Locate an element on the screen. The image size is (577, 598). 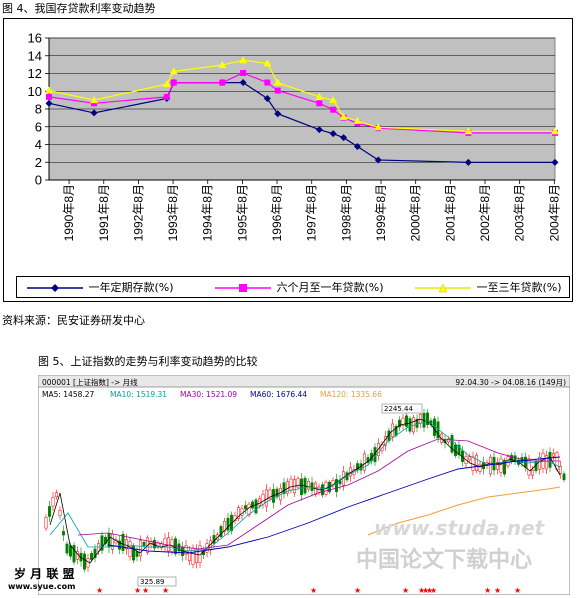
fig5-ma10-label: MA10: 1519.31 is located at coordinates (138, 394).